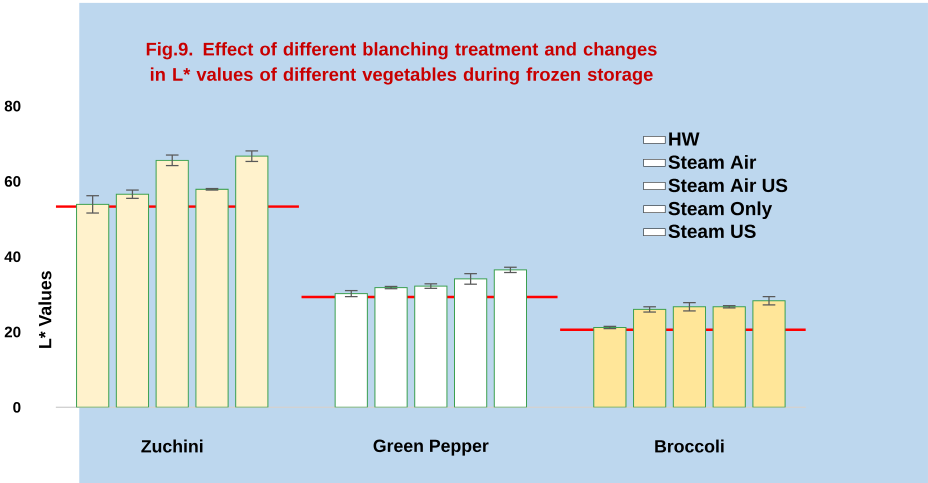 This screenshot has height=483, width=928. I want to click on x-tick-label: Zuchini, so click(171, 446).